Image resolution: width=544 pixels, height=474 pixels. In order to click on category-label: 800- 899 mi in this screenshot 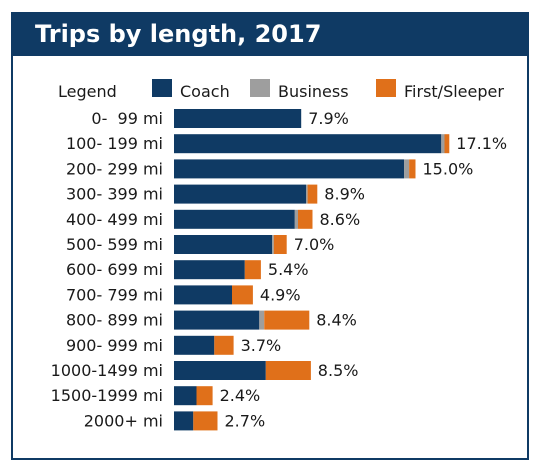, I will do `click(114, 320)`.